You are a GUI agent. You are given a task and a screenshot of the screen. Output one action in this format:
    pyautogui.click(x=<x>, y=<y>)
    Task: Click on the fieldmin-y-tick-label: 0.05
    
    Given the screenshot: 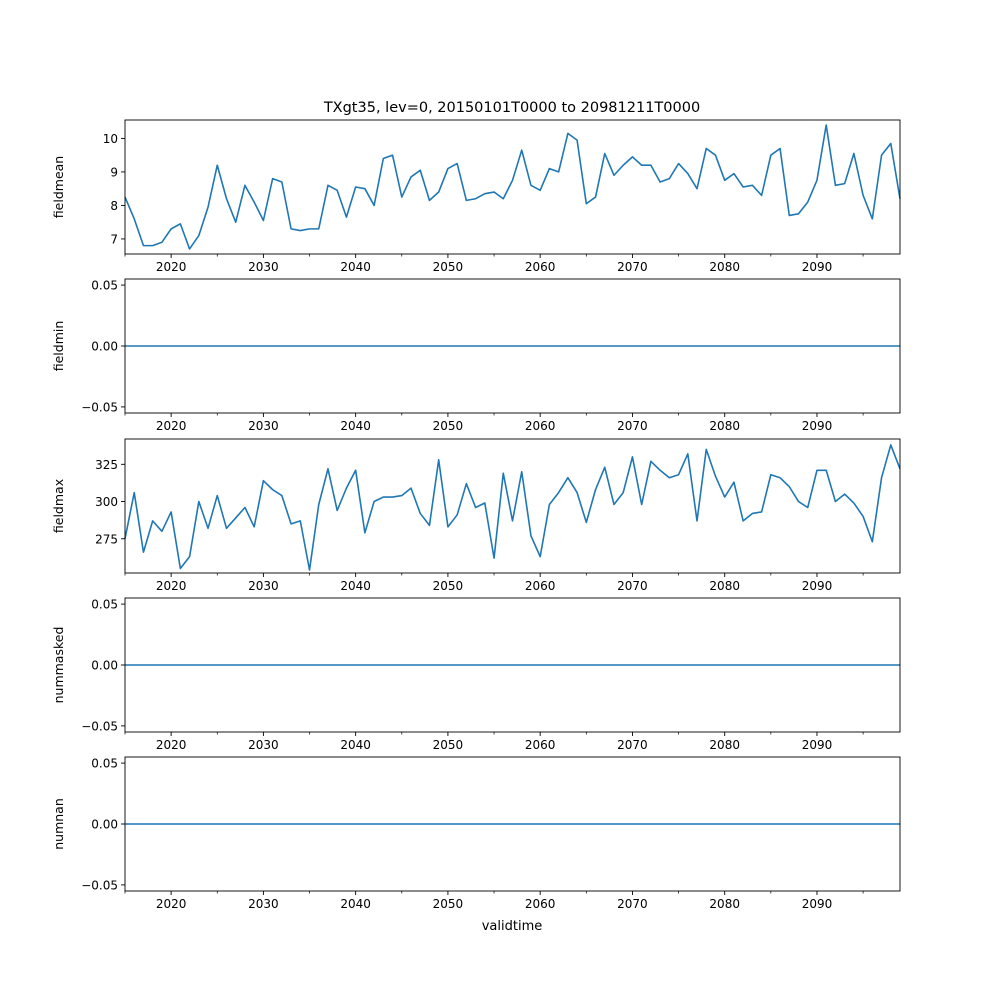 What is the action you would take?
    pyautogui.click(x=104, y=286)
    